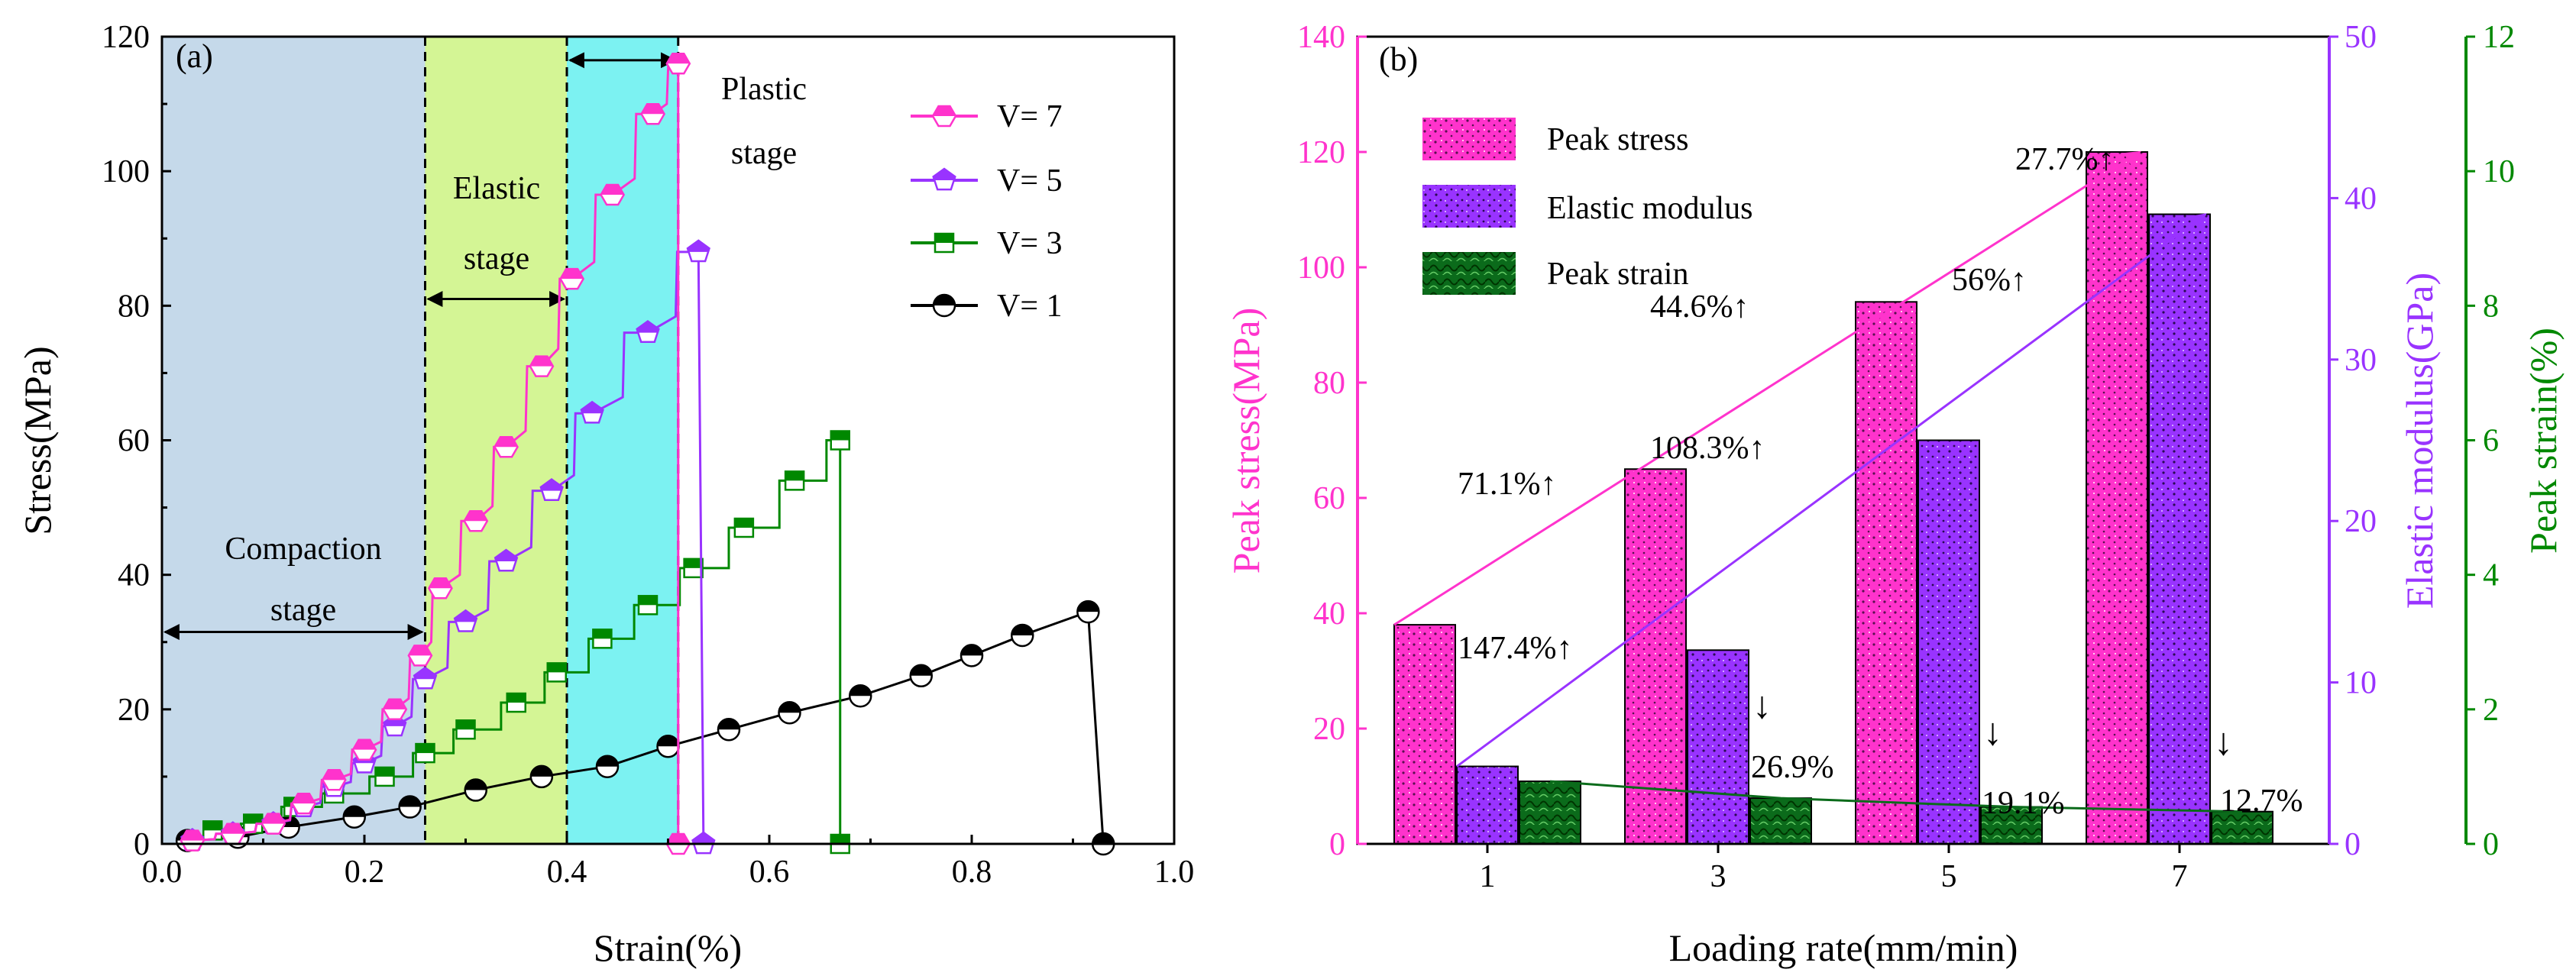  What do you see at coordinates (668, 741) in the screenshot?
I see `point-v1-8-fill` at bounding box center [668, 741].